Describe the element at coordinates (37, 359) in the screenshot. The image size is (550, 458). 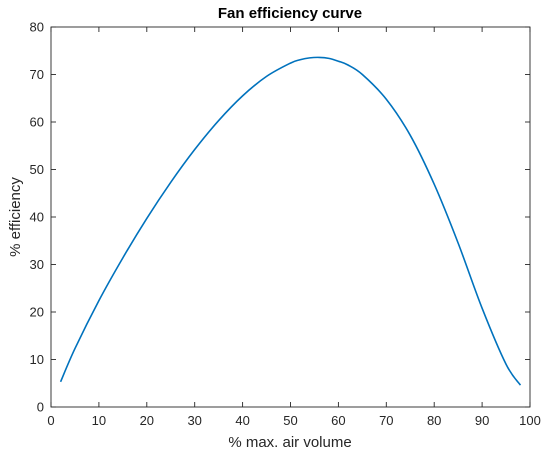
I see `y-tick-label: 10` at that location.